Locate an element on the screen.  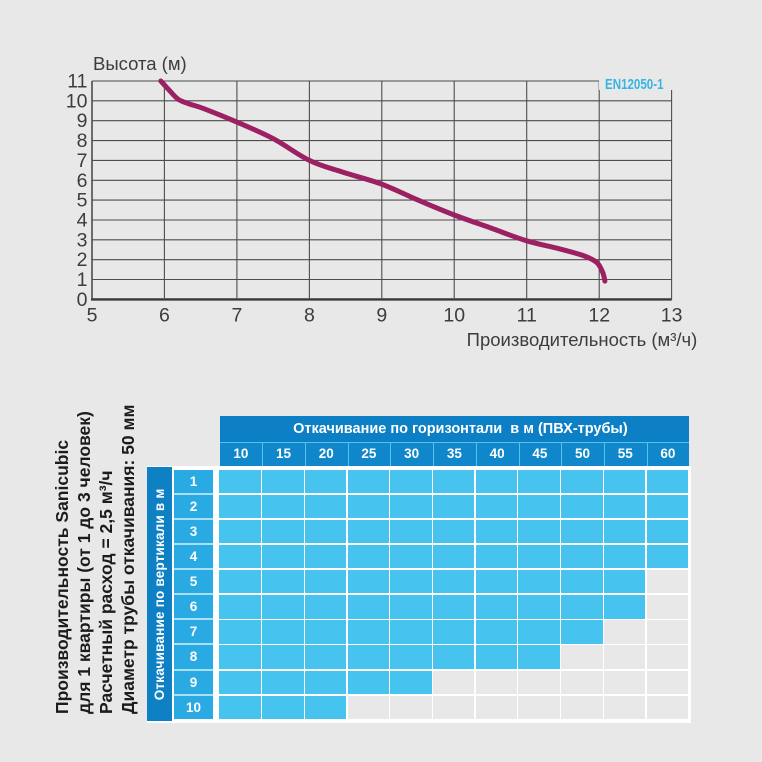
svg-text: 3 is located at coordinates (82, 240).